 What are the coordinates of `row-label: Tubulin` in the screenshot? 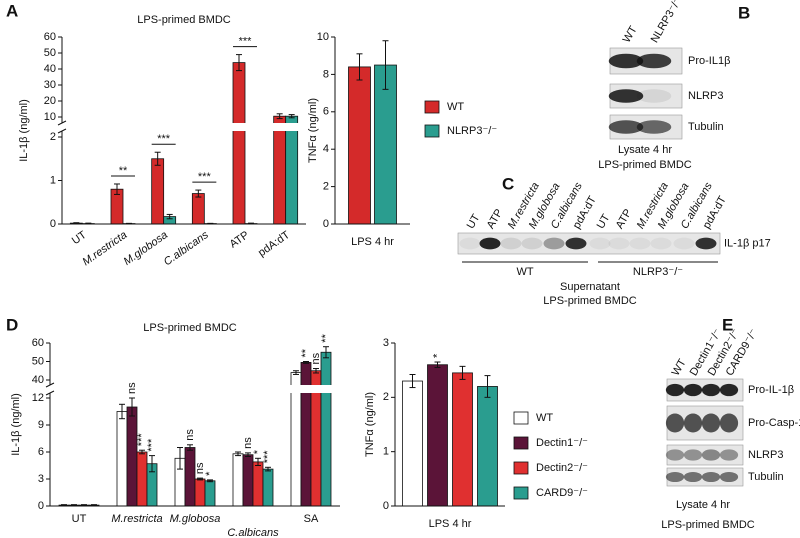 It's located at (706, 127).